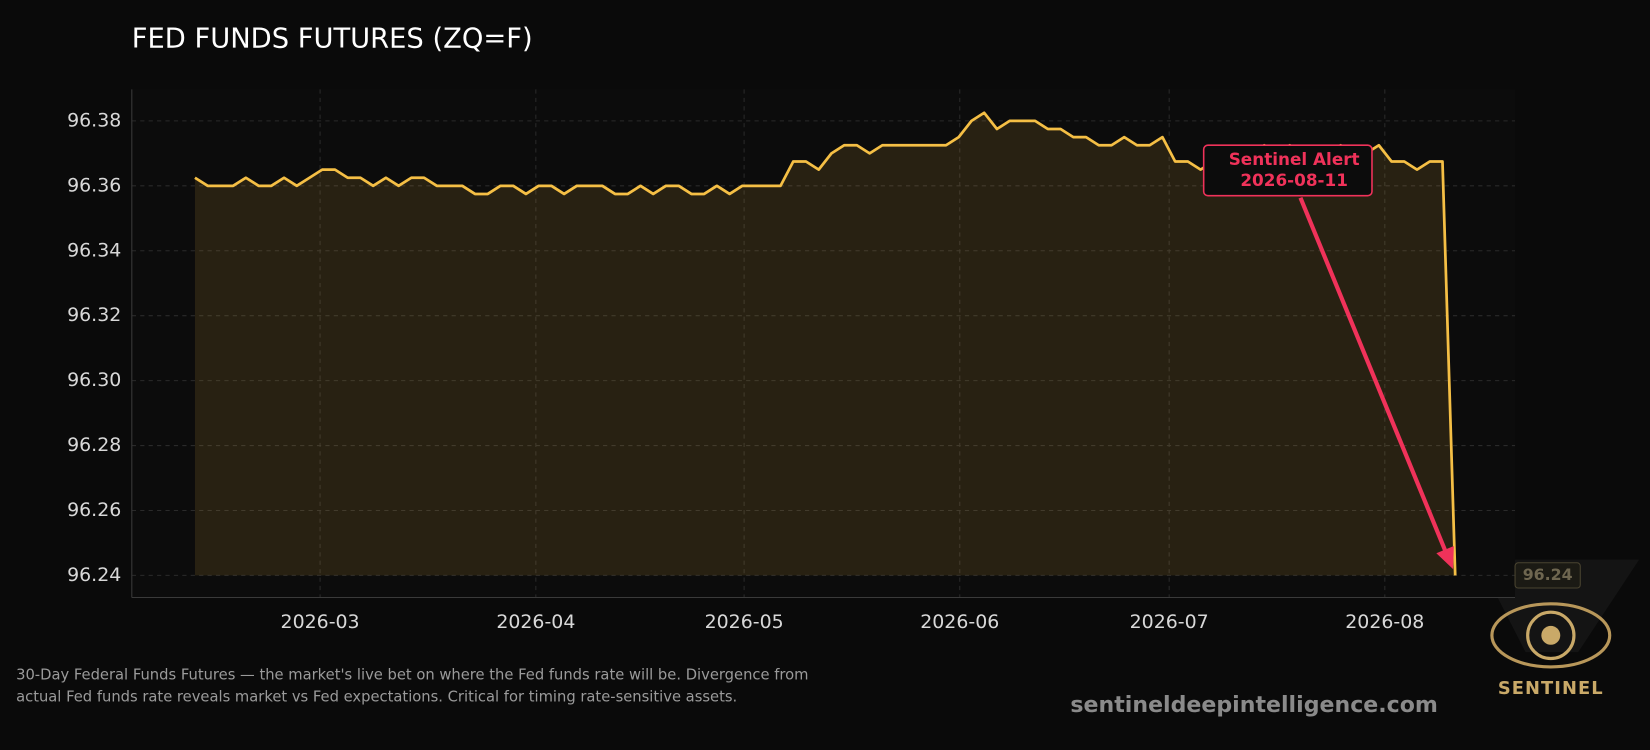 The height and width of the screenshot is (750, 1650). Describe the element at coordinates (94, 575) in the screenshot. I see `y-tick-label: 96.24` at that location.